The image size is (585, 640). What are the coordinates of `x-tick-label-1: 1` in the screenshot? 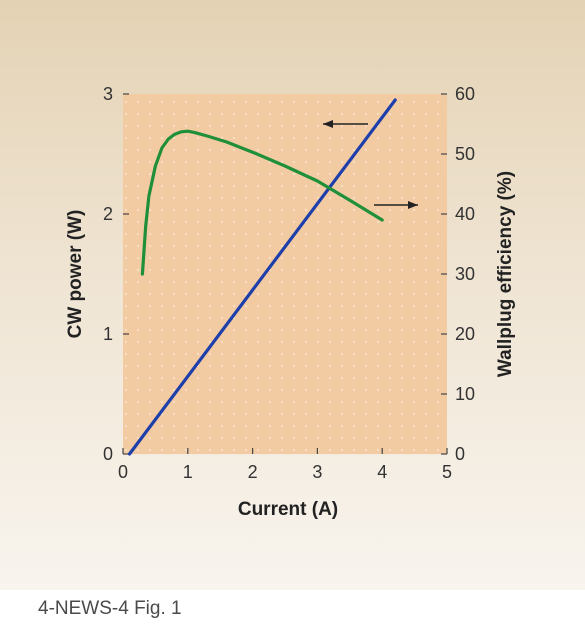 It's located at (188, 472).